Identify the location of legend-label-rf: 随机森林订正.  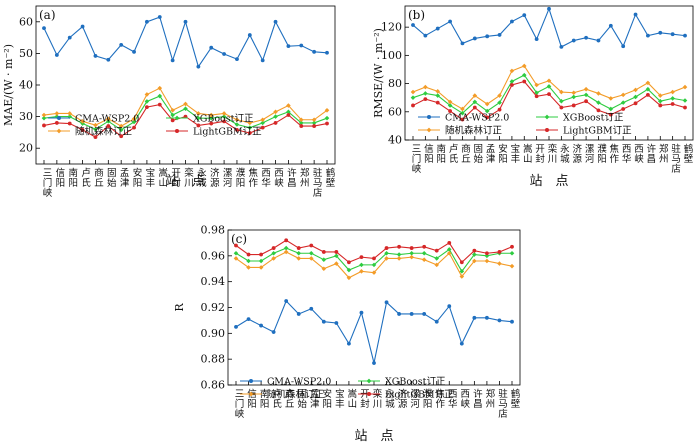
(296, 395).